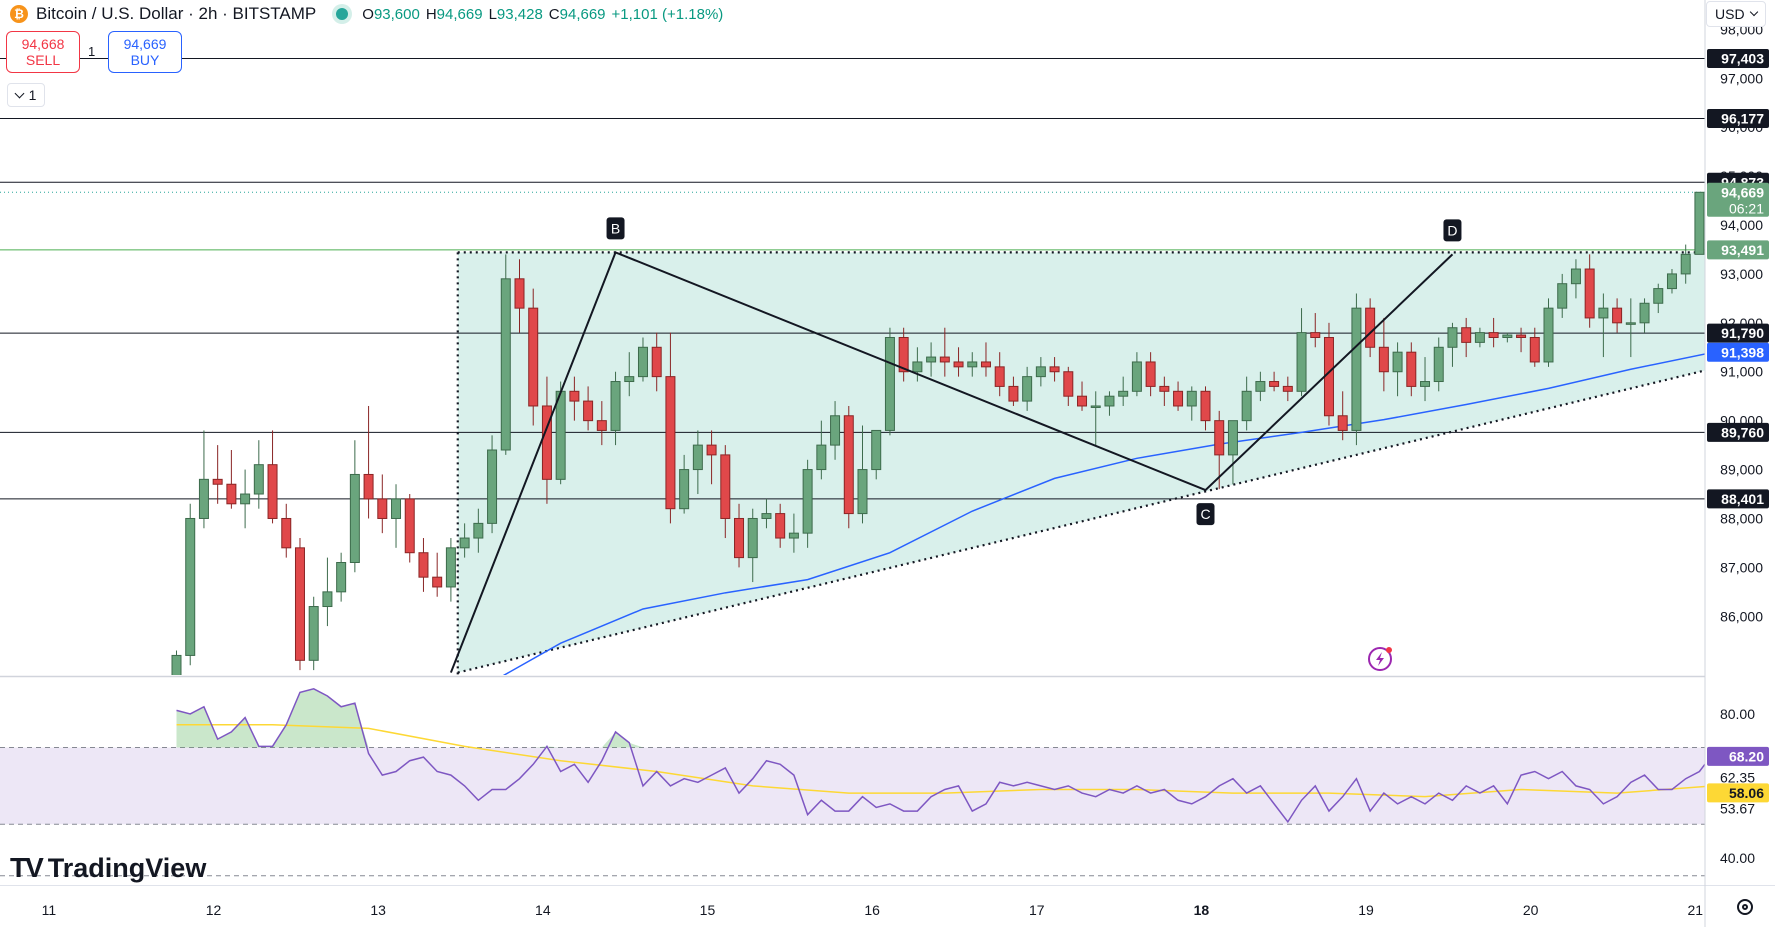 The image size is (1775, 927). I want to click on gear-icon, so click(1745, 907).